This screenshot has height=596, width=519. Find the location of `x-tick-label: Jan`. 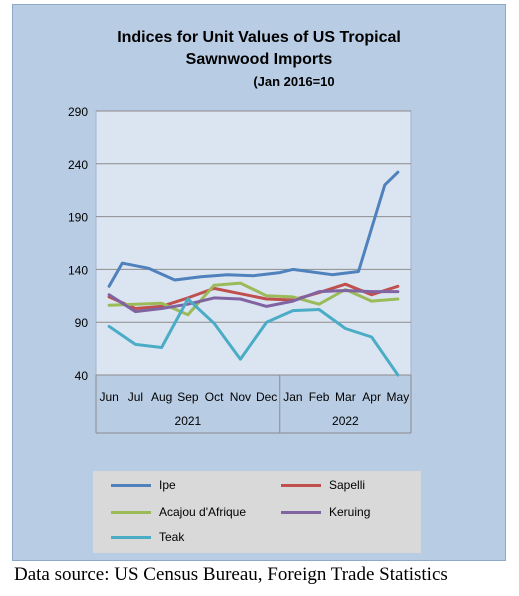

x-tick-label: Jan is located at coordinates (292, 397).